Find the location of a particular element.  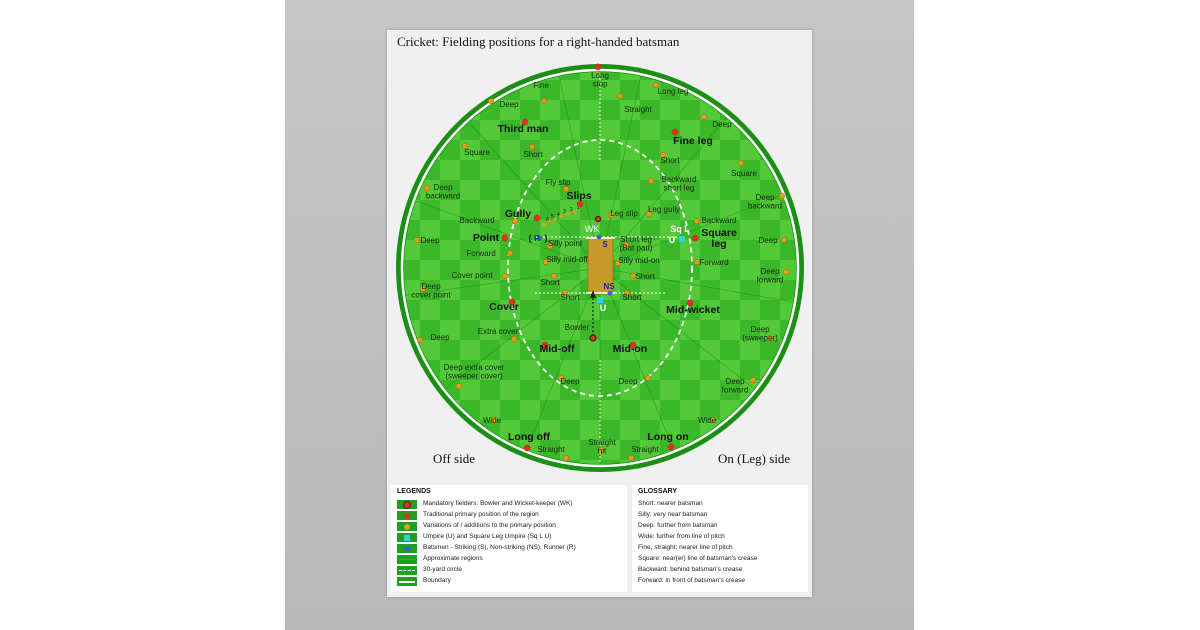

fielder-label-21: Backward is located at coordinates (718, 220).